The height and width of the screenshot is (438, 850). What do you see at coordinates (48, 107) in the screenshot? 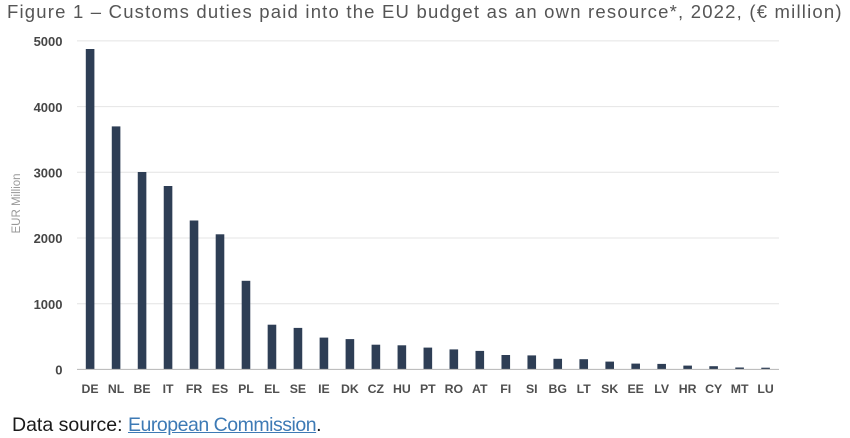
I see `svg-text: 4000` at bounding box center [48, 107].